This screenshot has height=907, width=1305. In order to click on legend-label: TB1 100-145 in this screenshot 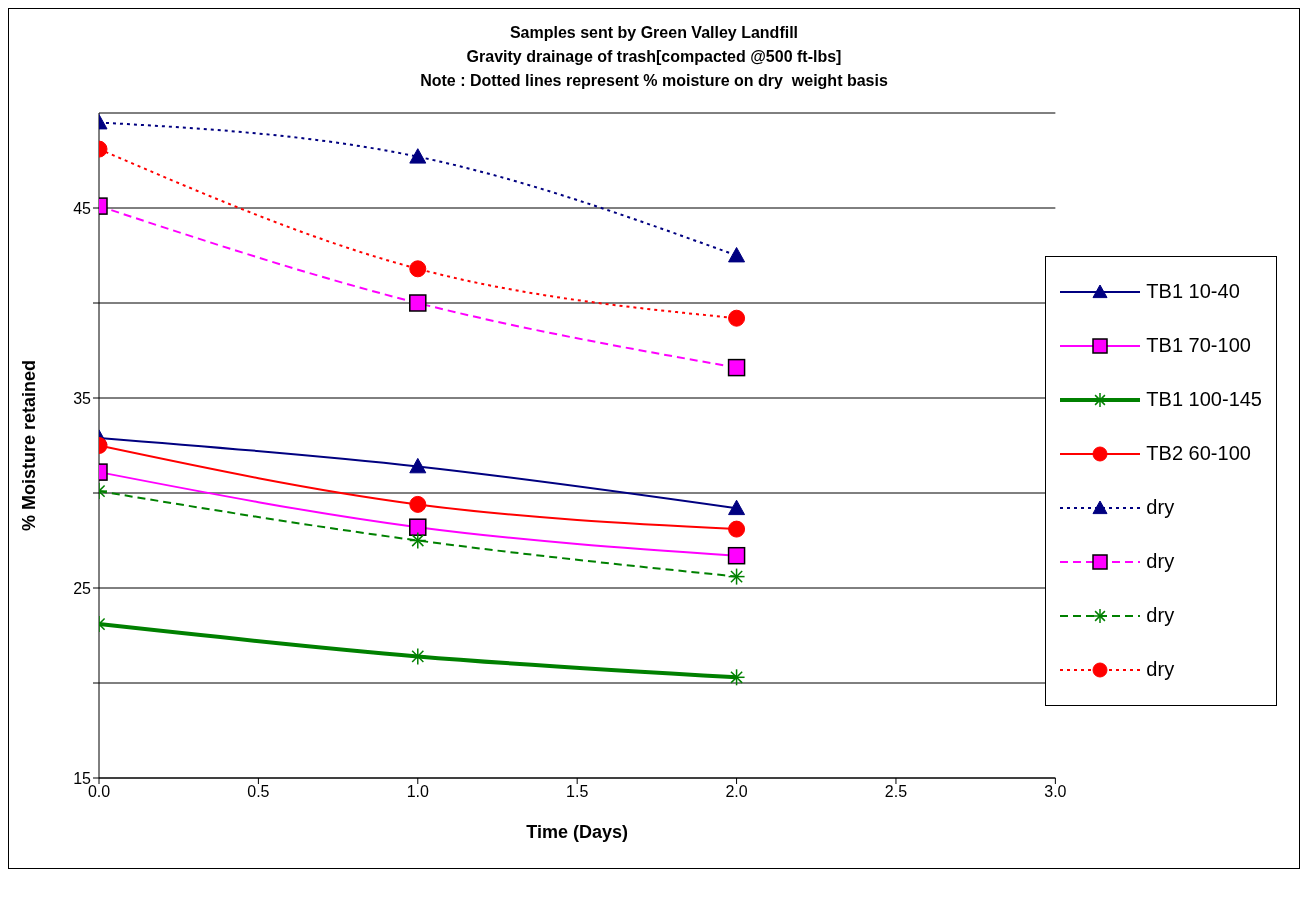, I will do `click(1204, 399)`.